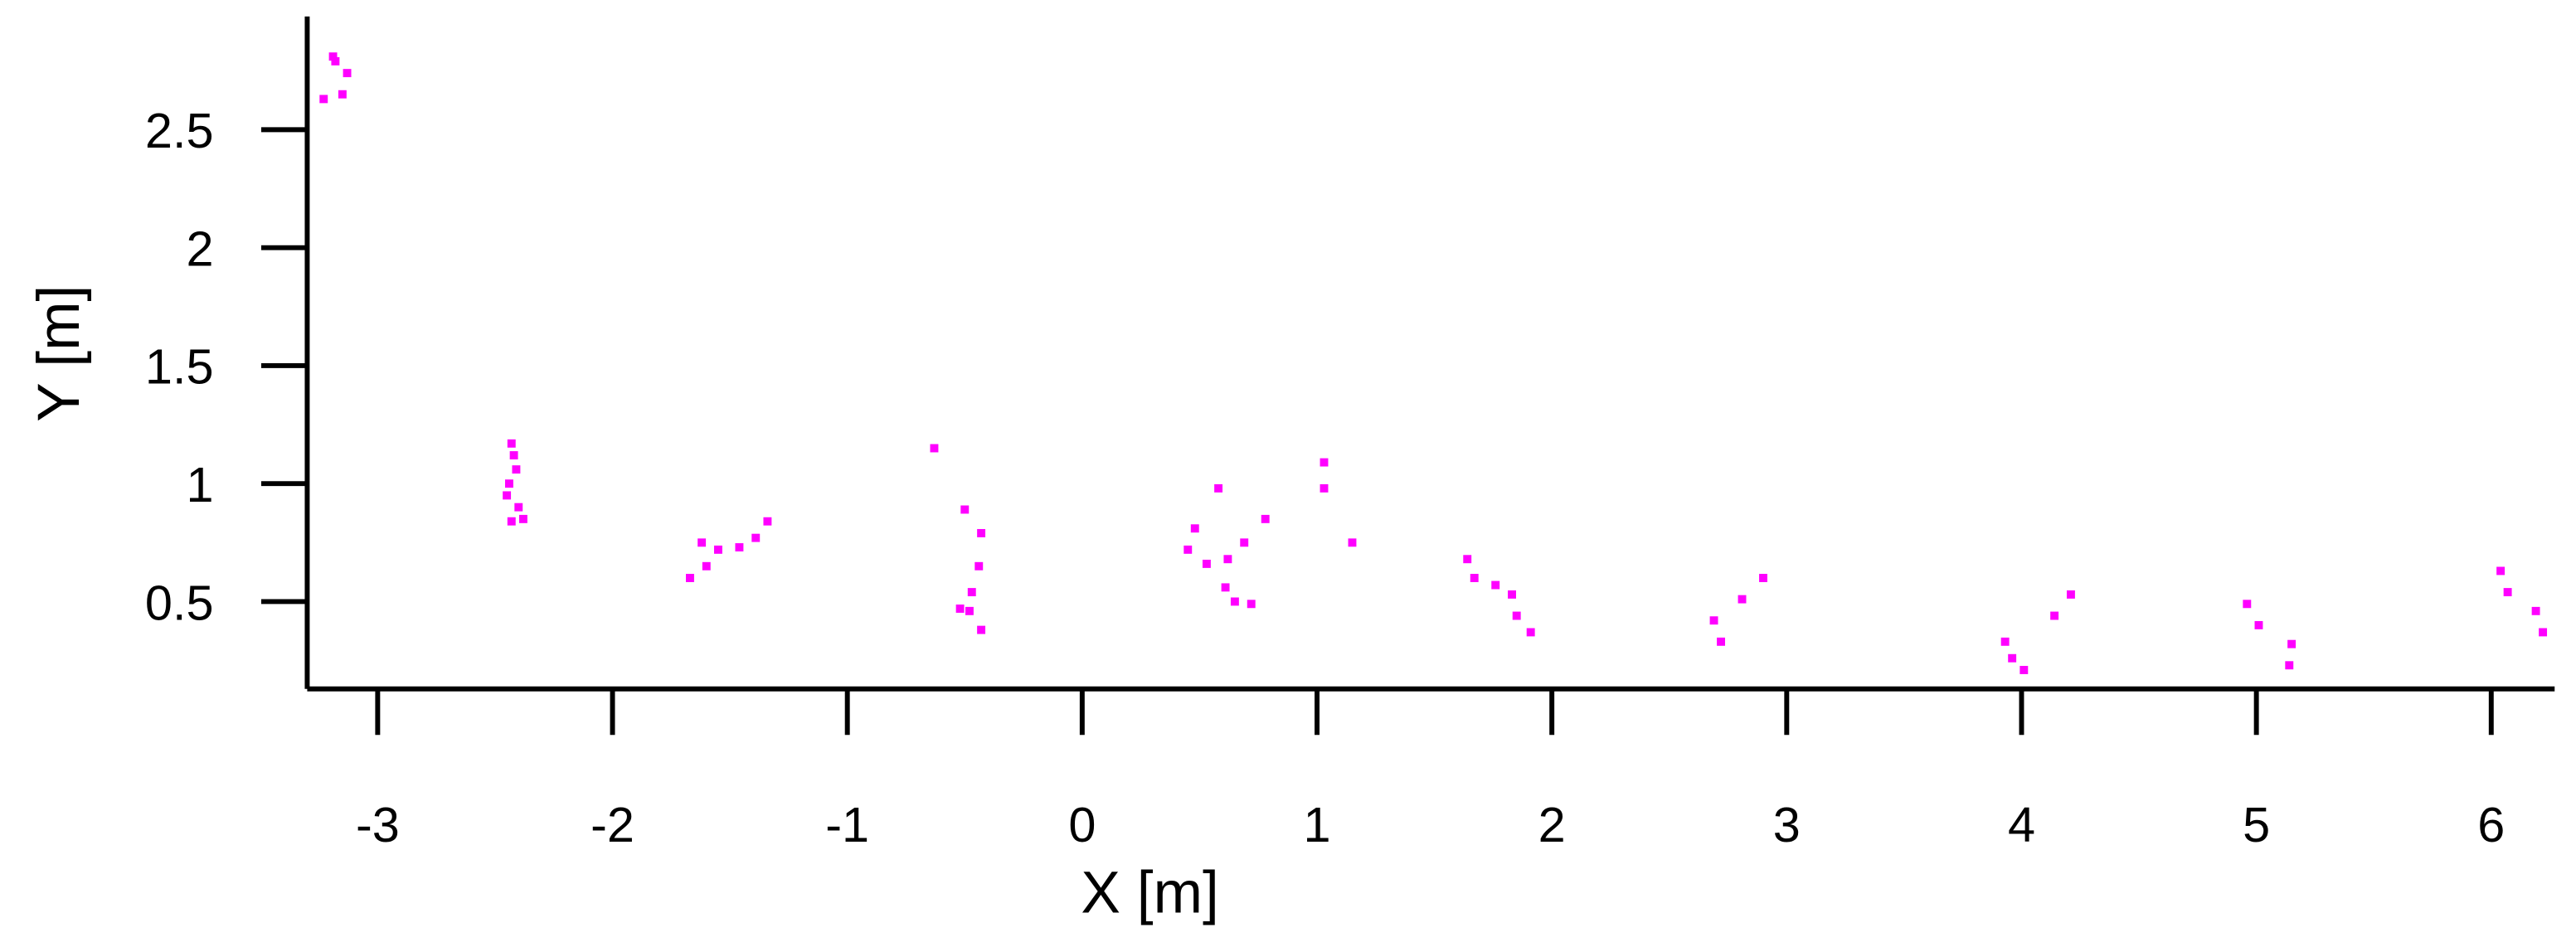 The height and width of the screenshot is (947, 2576). I want to click on x-tick-label: -3, so click(378, 824).